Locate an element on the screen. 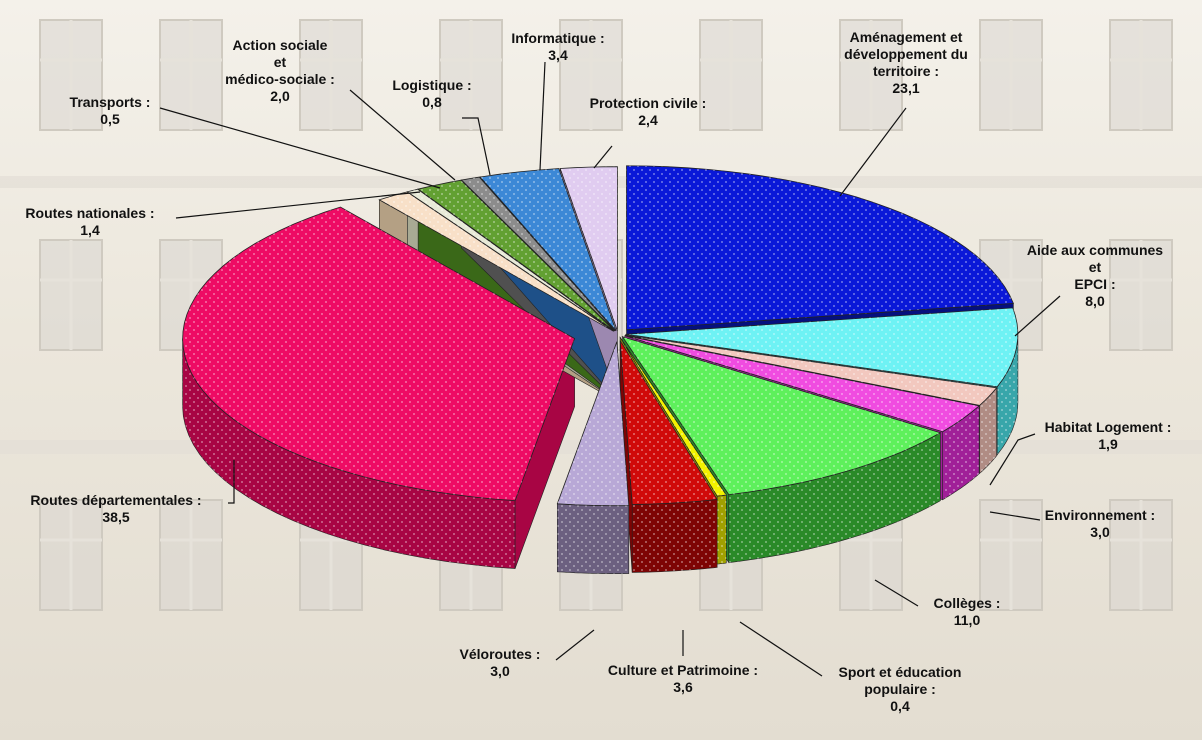 Image resolution: width=1202 pixels, height=740 pixels. data-label-aide-aux-communes-et-epci: Aide aux communes et EPCI :8,0 is located at coordinates (1095, 275).